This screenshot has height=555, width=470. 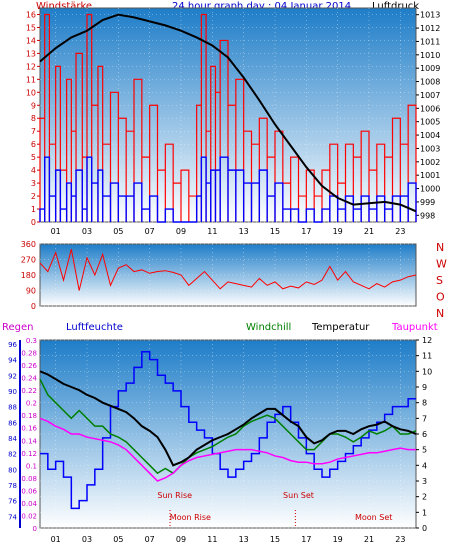 What do you see at coordinates (29, 416) in the screenshot?
I see `rain-axis-tick: 0.18` at bounding box center [29, 416].